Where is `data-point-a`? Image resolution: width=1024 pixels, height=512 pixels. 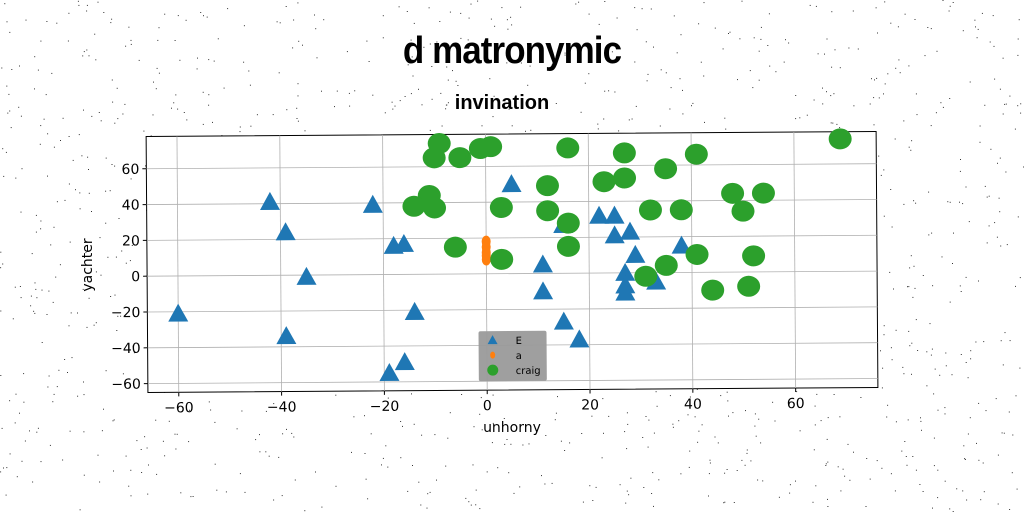 data-point-a is located at coordinates (486, 259).